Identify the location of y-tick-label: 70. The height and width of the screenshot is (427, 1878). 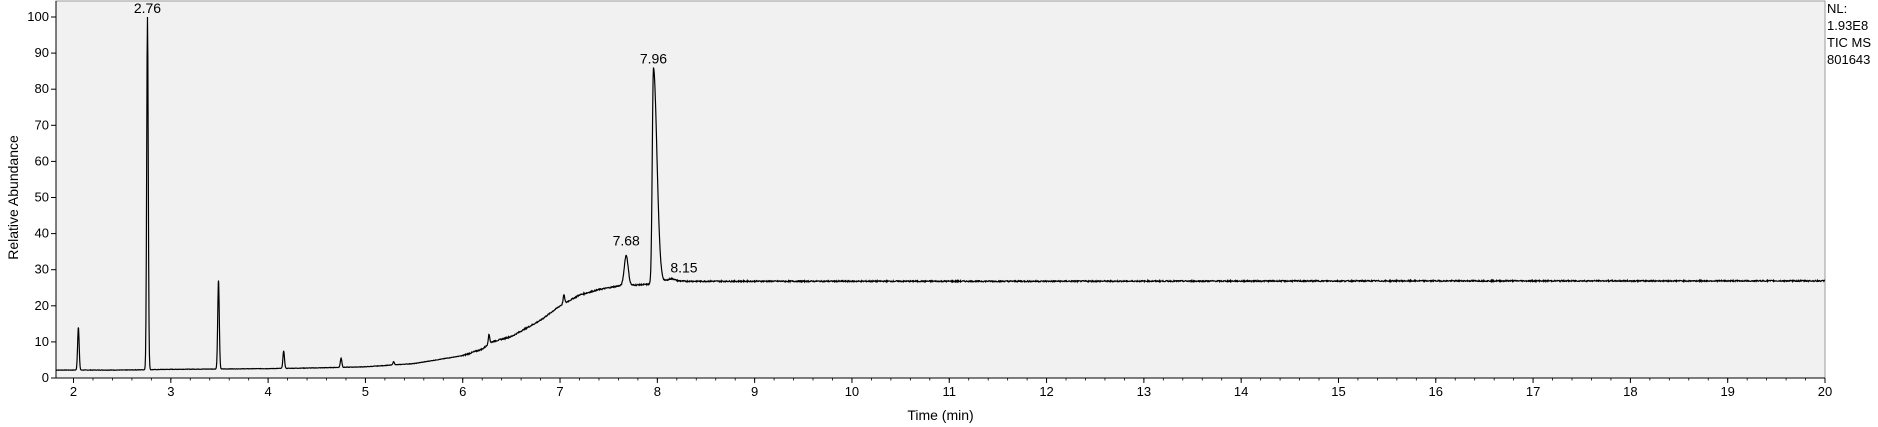
(42, 124).